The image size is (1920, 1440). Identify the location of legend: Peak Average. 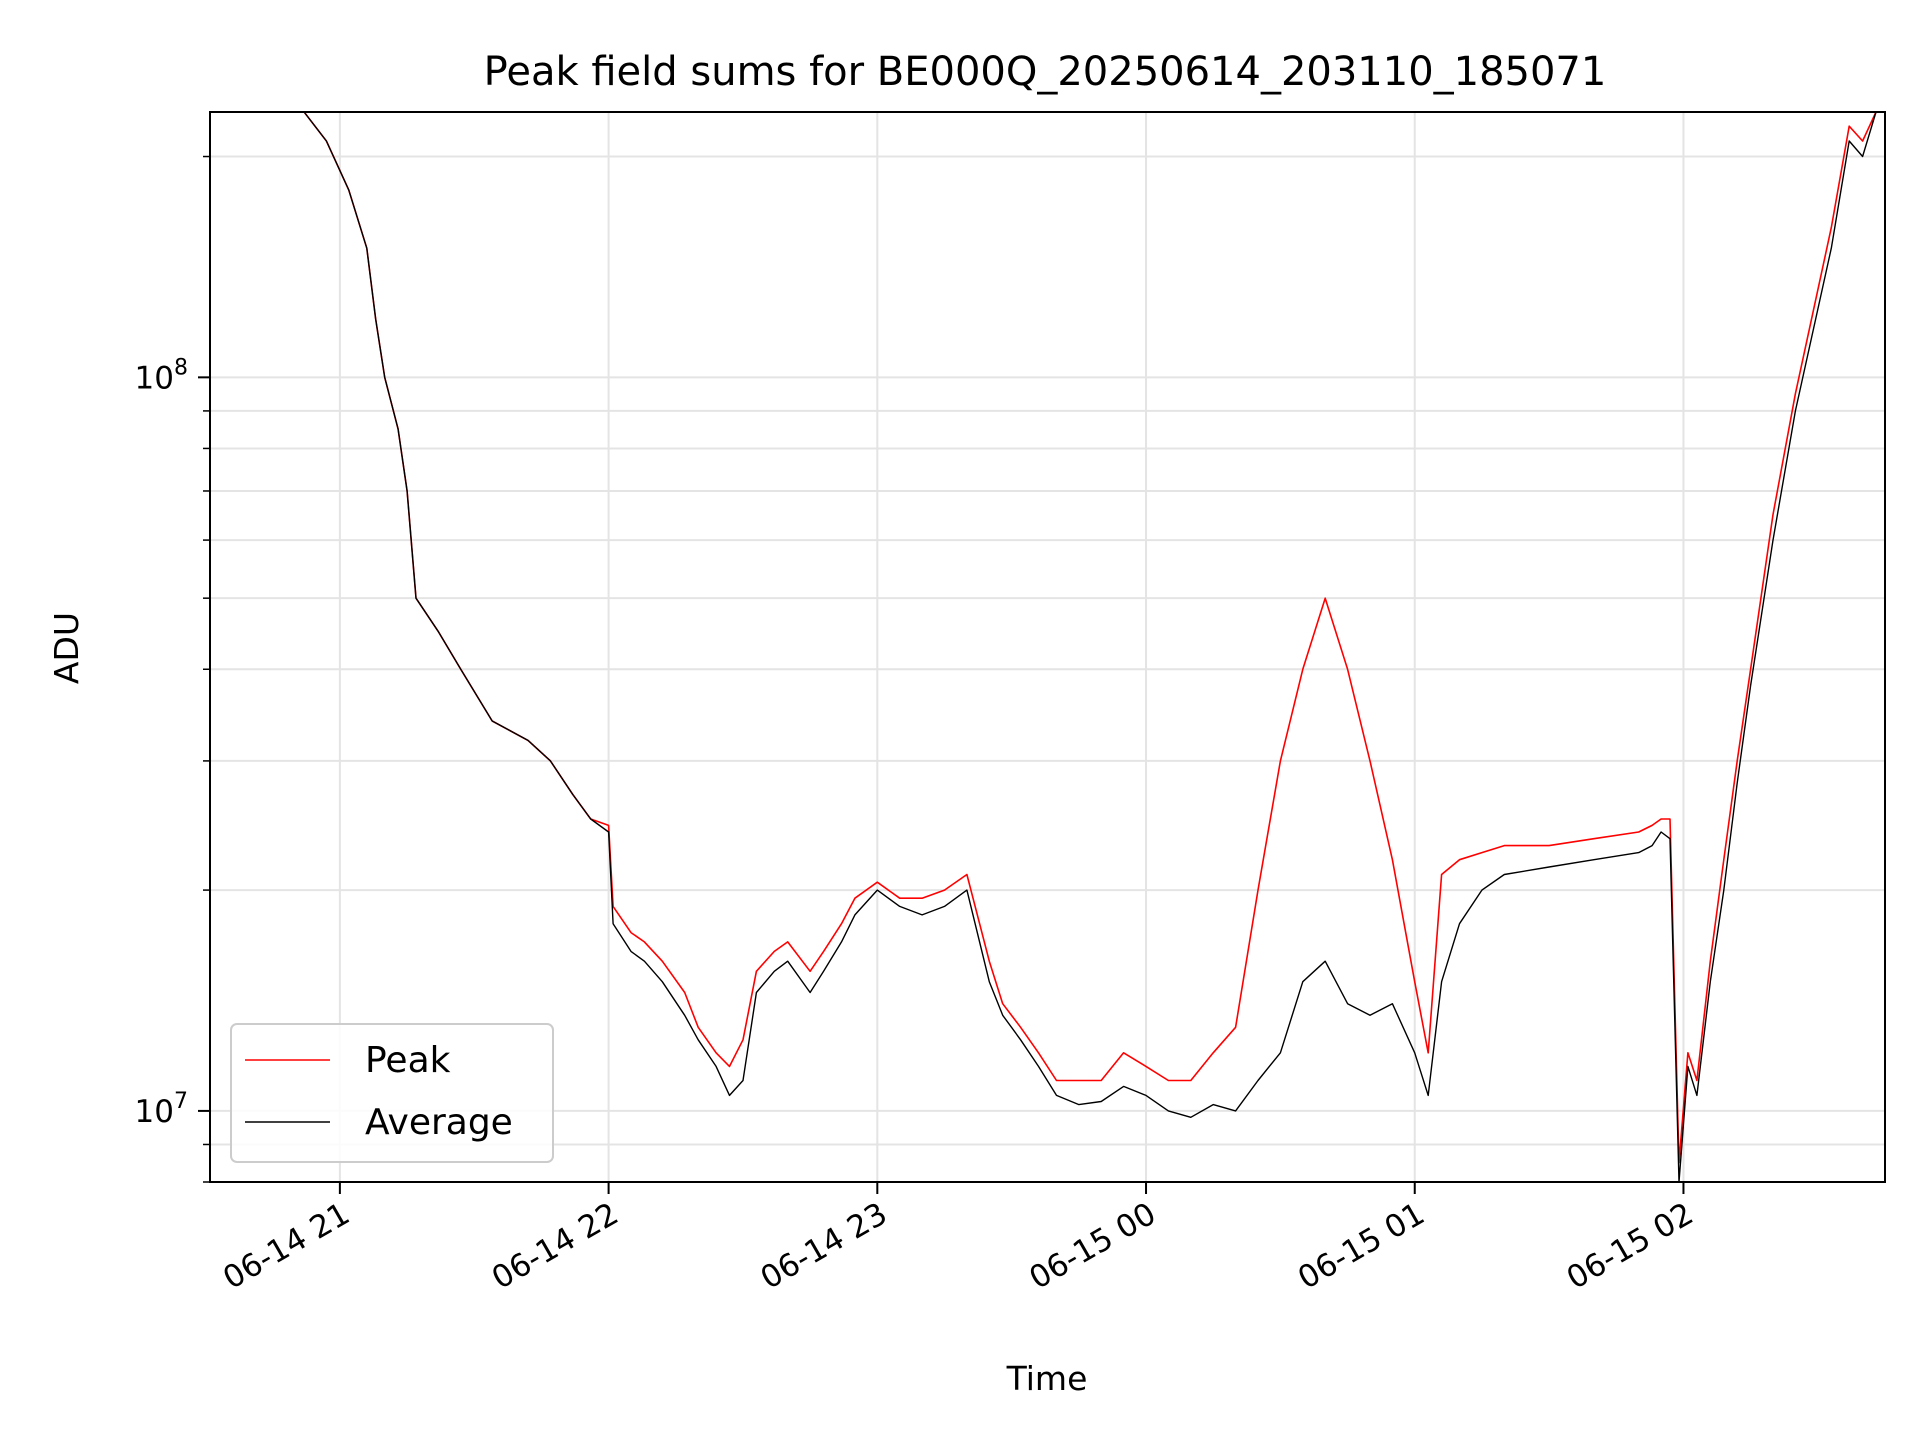
(392, 1093).